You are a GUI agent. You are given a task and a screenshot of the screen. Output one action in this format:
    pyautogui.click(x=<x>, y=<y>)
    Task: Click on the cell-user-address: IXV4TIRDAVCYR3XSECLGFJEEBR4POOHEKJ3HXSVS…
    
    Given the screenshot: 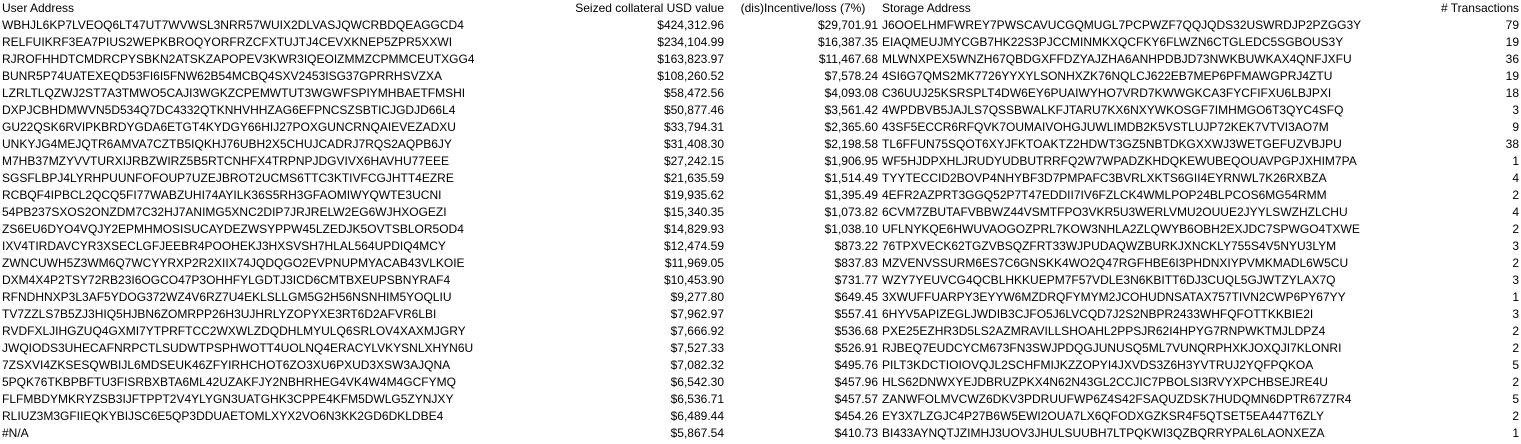 What is the action you would take?
    pyautogui.click(x=224, y=246)
    